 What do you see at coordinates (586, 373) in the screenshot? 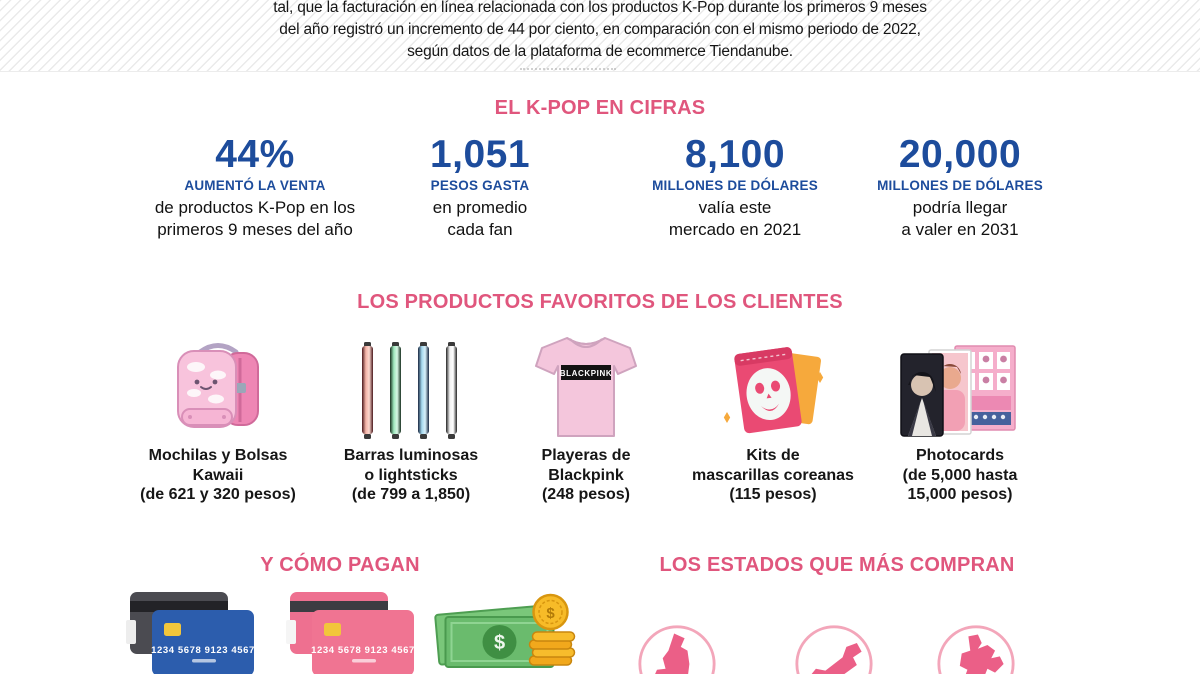
I see `blackpink-logo-text: BLACKPINK` at bounding box center [586, 373].